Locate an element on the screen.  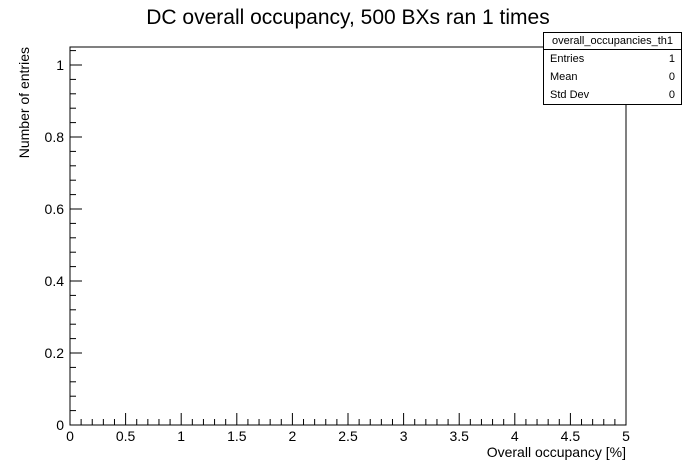
stats-row-entries: Entries 1 is located at coordinates (612, 59).